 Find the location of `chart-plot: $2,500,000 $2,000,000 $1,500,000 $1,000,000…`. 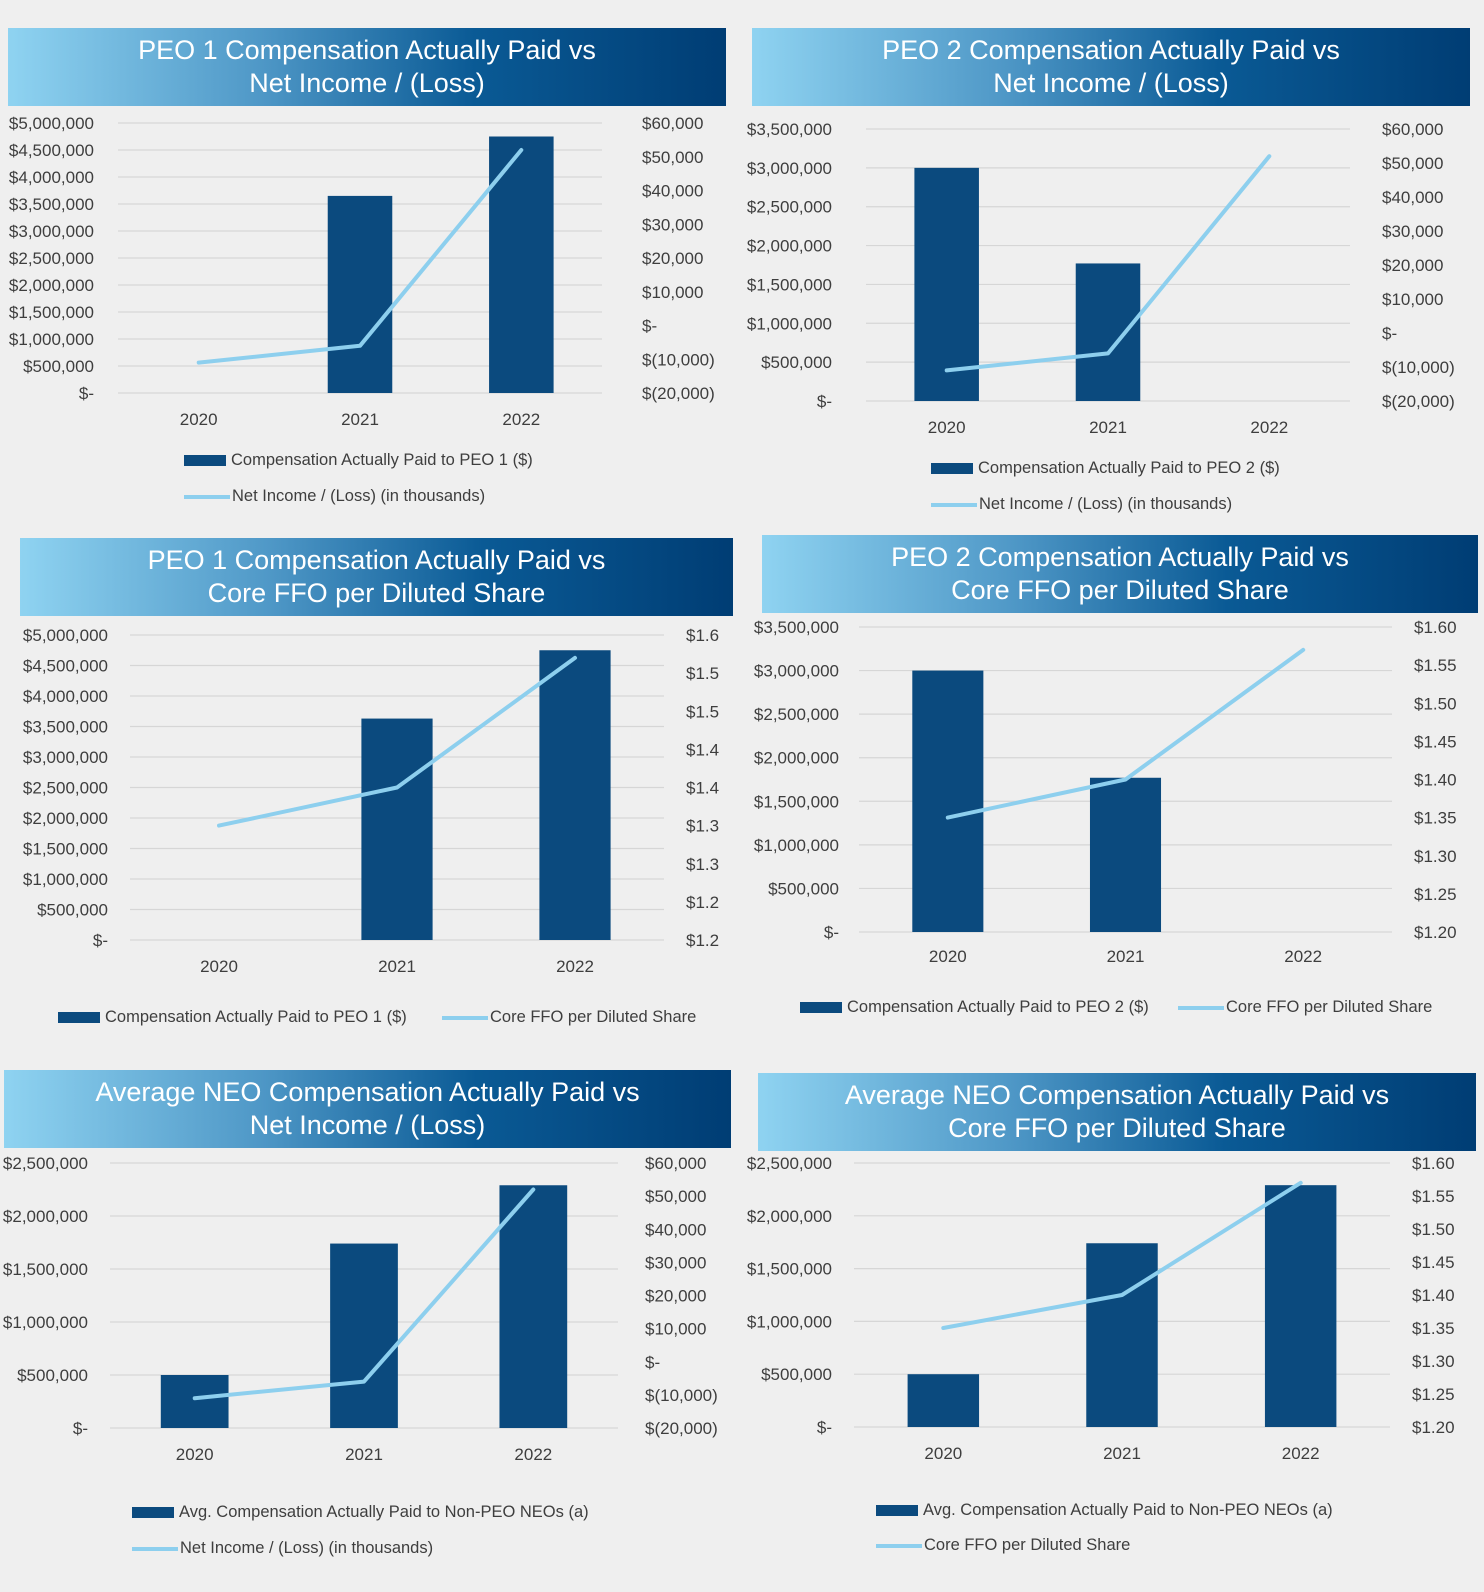

chart-plot: $2,500,000 $2,000,000 $1,500,000 $1,000,000… is located at coordinates (1101, 1308).